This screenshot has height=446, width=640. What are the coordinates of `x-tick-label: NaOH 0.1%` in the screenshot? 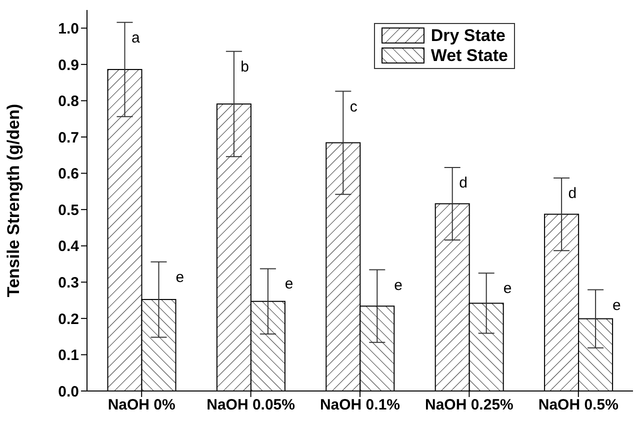 It's located at (360, 405).